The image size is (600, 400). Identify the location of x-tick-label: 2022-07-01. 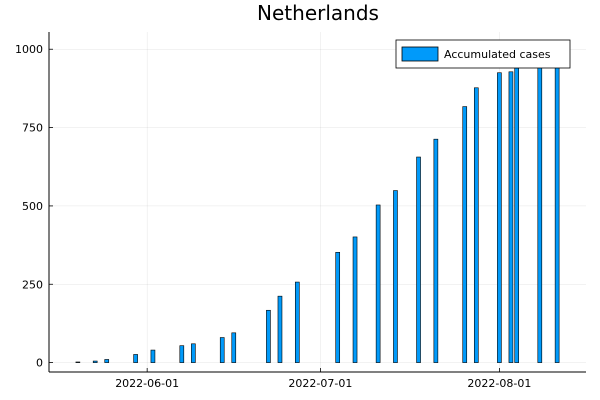
(320, 383).